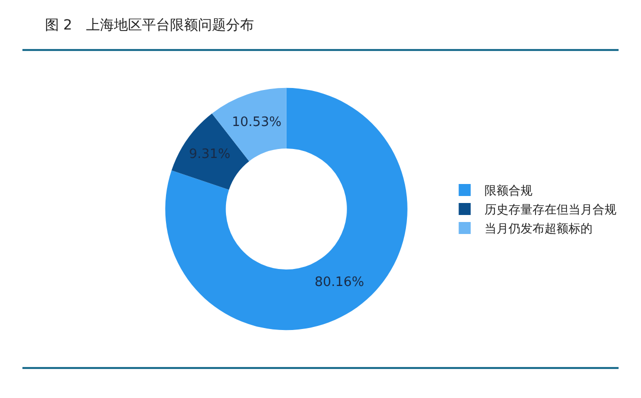 The height and width of the screenshot is (398, 641). I want to click on chart-title: 图 2 上海地区平台限额问题分布, so click(149, 26).